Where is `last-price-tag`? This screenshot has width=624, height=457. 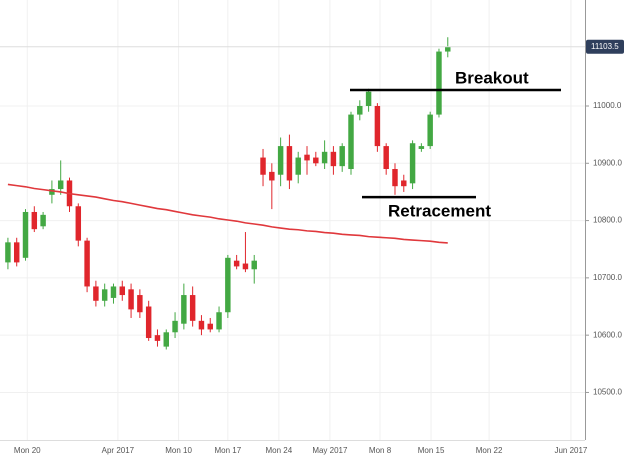
last-price-tag is located at coordinates (605, 46).